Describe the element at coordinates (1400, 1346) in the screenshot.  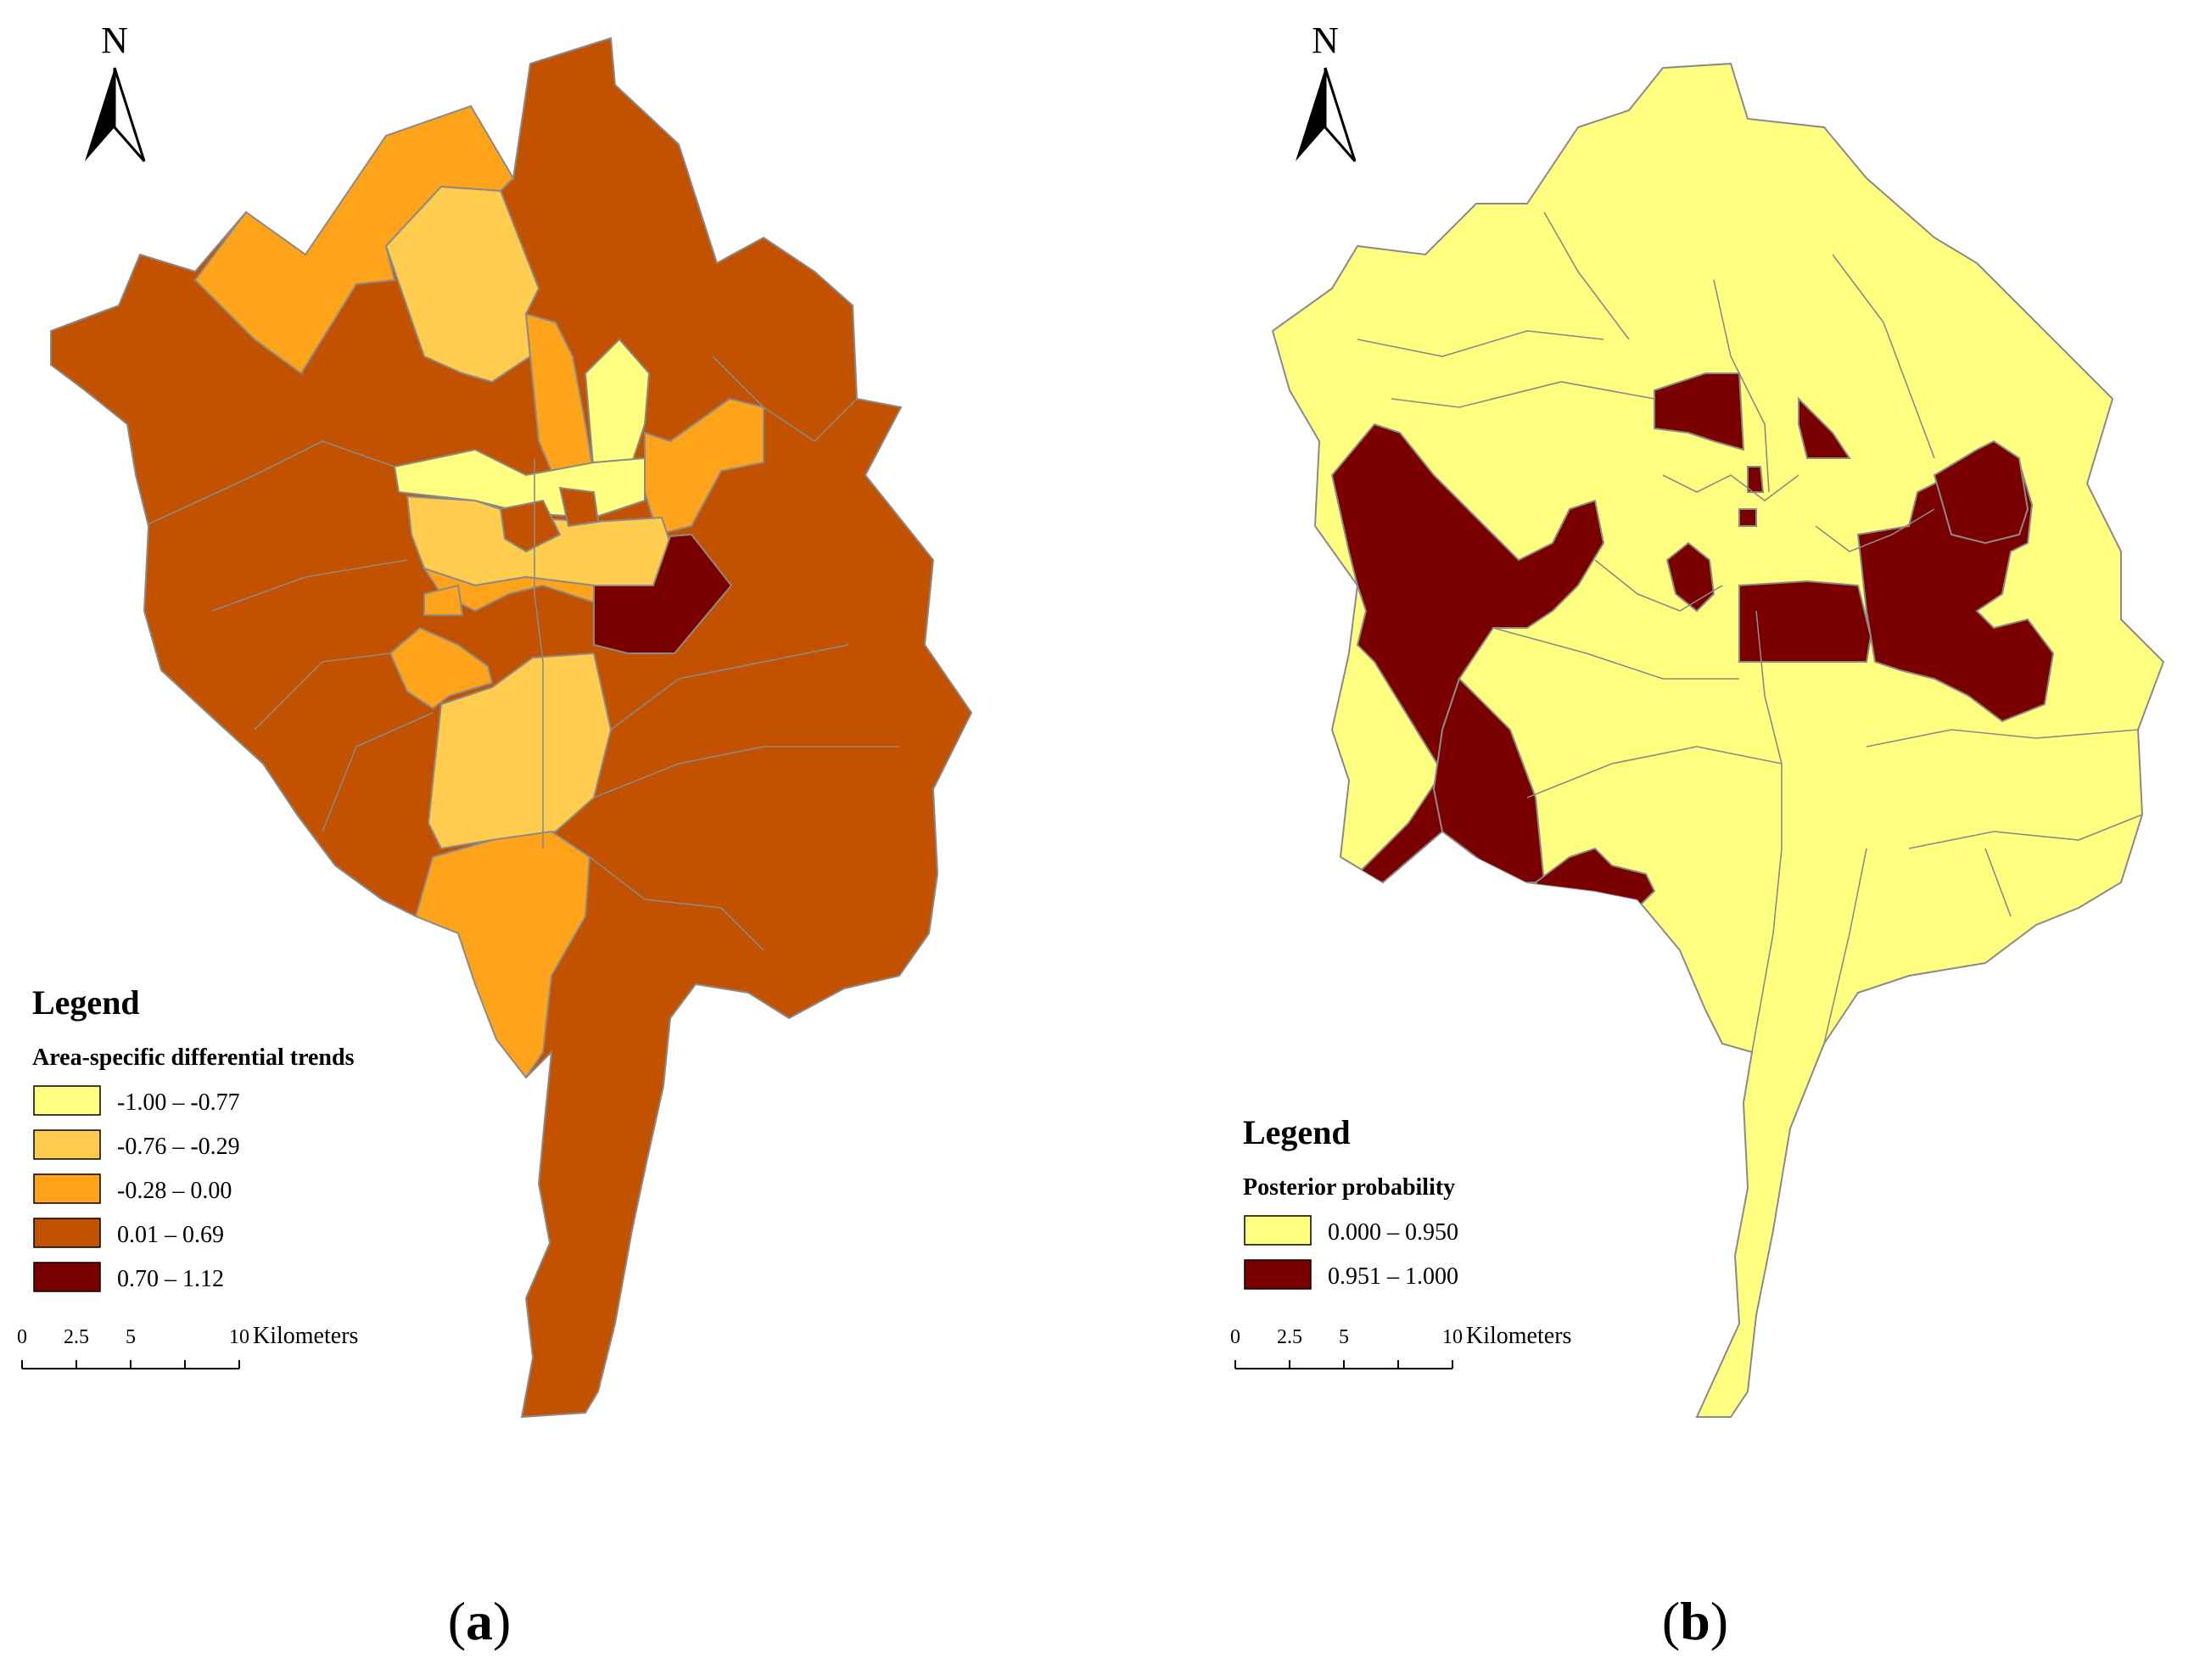
I see `panel-b-scale-bar: 0 2.5 5 10 Kilometers` at that location.